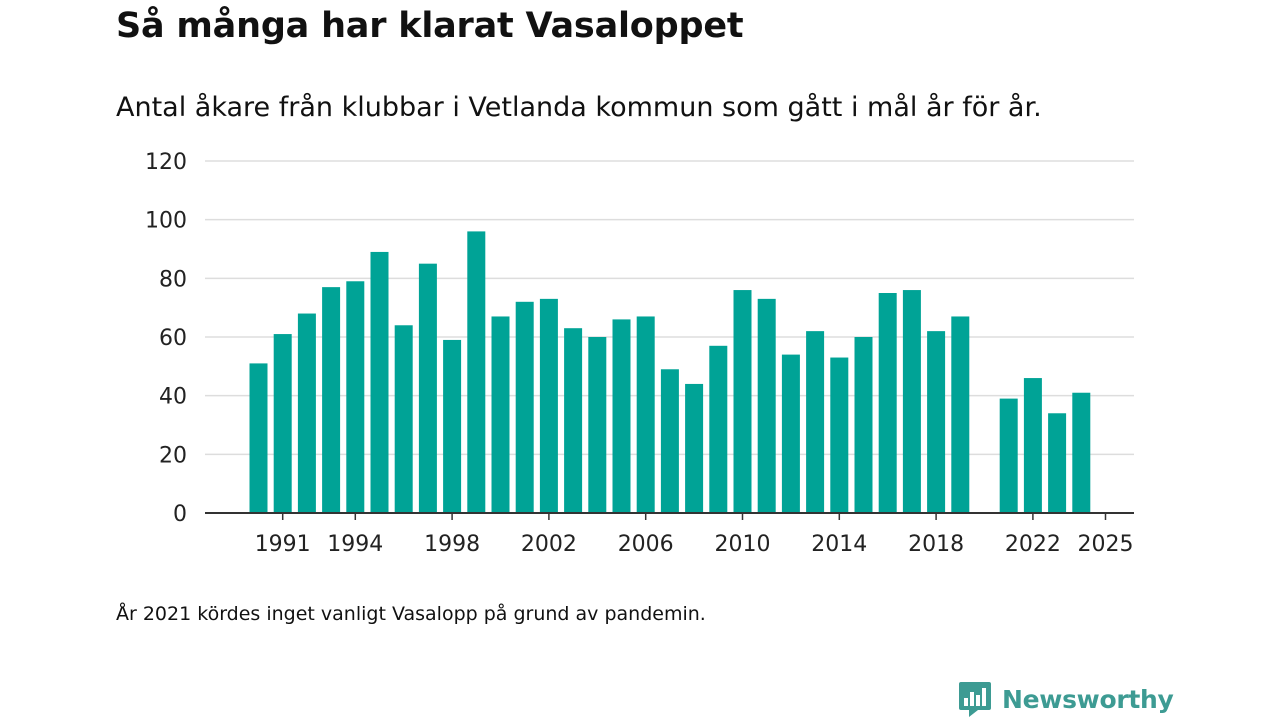 This screenshot has width=1280, height=720. Describe the element at coordinates (166, 162) in the screenshot. I see `y-tick-label: 120` at that location.